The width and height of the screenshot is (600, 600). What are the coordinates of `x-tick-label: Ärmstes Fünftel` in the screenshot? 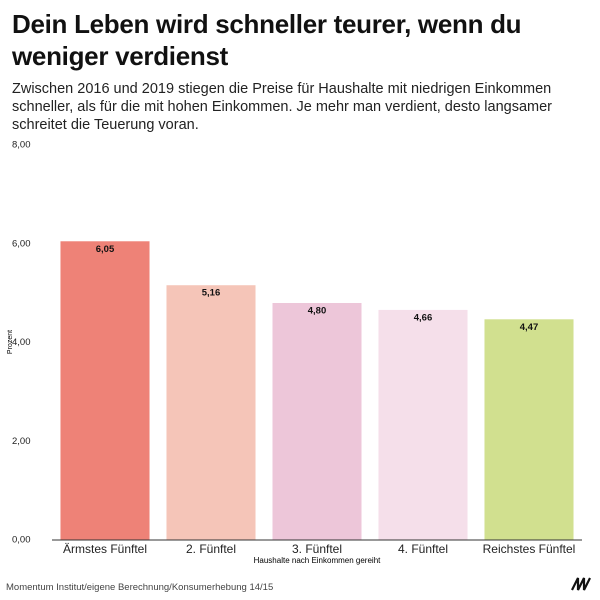 It's located at (105, 549).